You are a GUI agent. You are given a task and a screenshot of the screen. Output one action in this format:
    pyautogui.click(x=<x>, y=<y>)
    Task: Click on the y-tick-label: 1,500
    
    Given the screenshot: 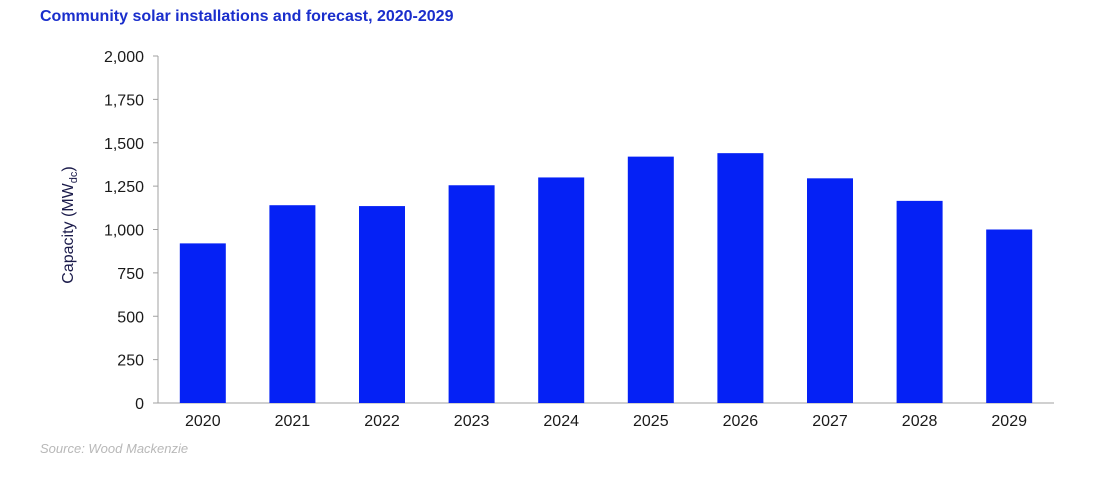 What is the action you would take?
    pyautogui.click(x=124, y=144)
    